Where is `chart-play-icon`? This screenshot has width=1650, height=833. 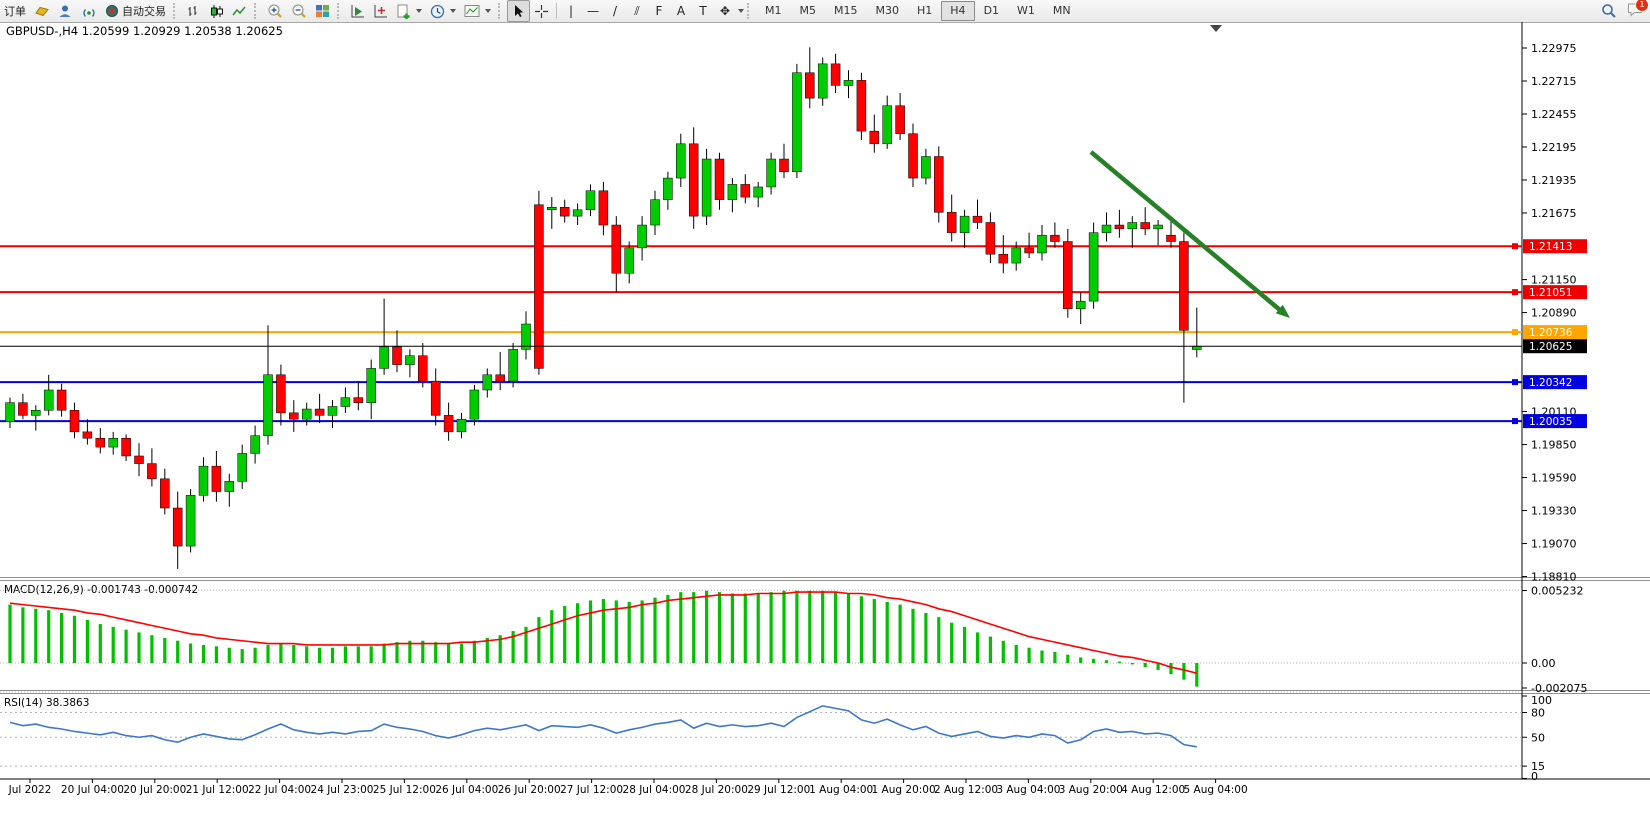
chart-play-icon is located at coordinates (357, 11).